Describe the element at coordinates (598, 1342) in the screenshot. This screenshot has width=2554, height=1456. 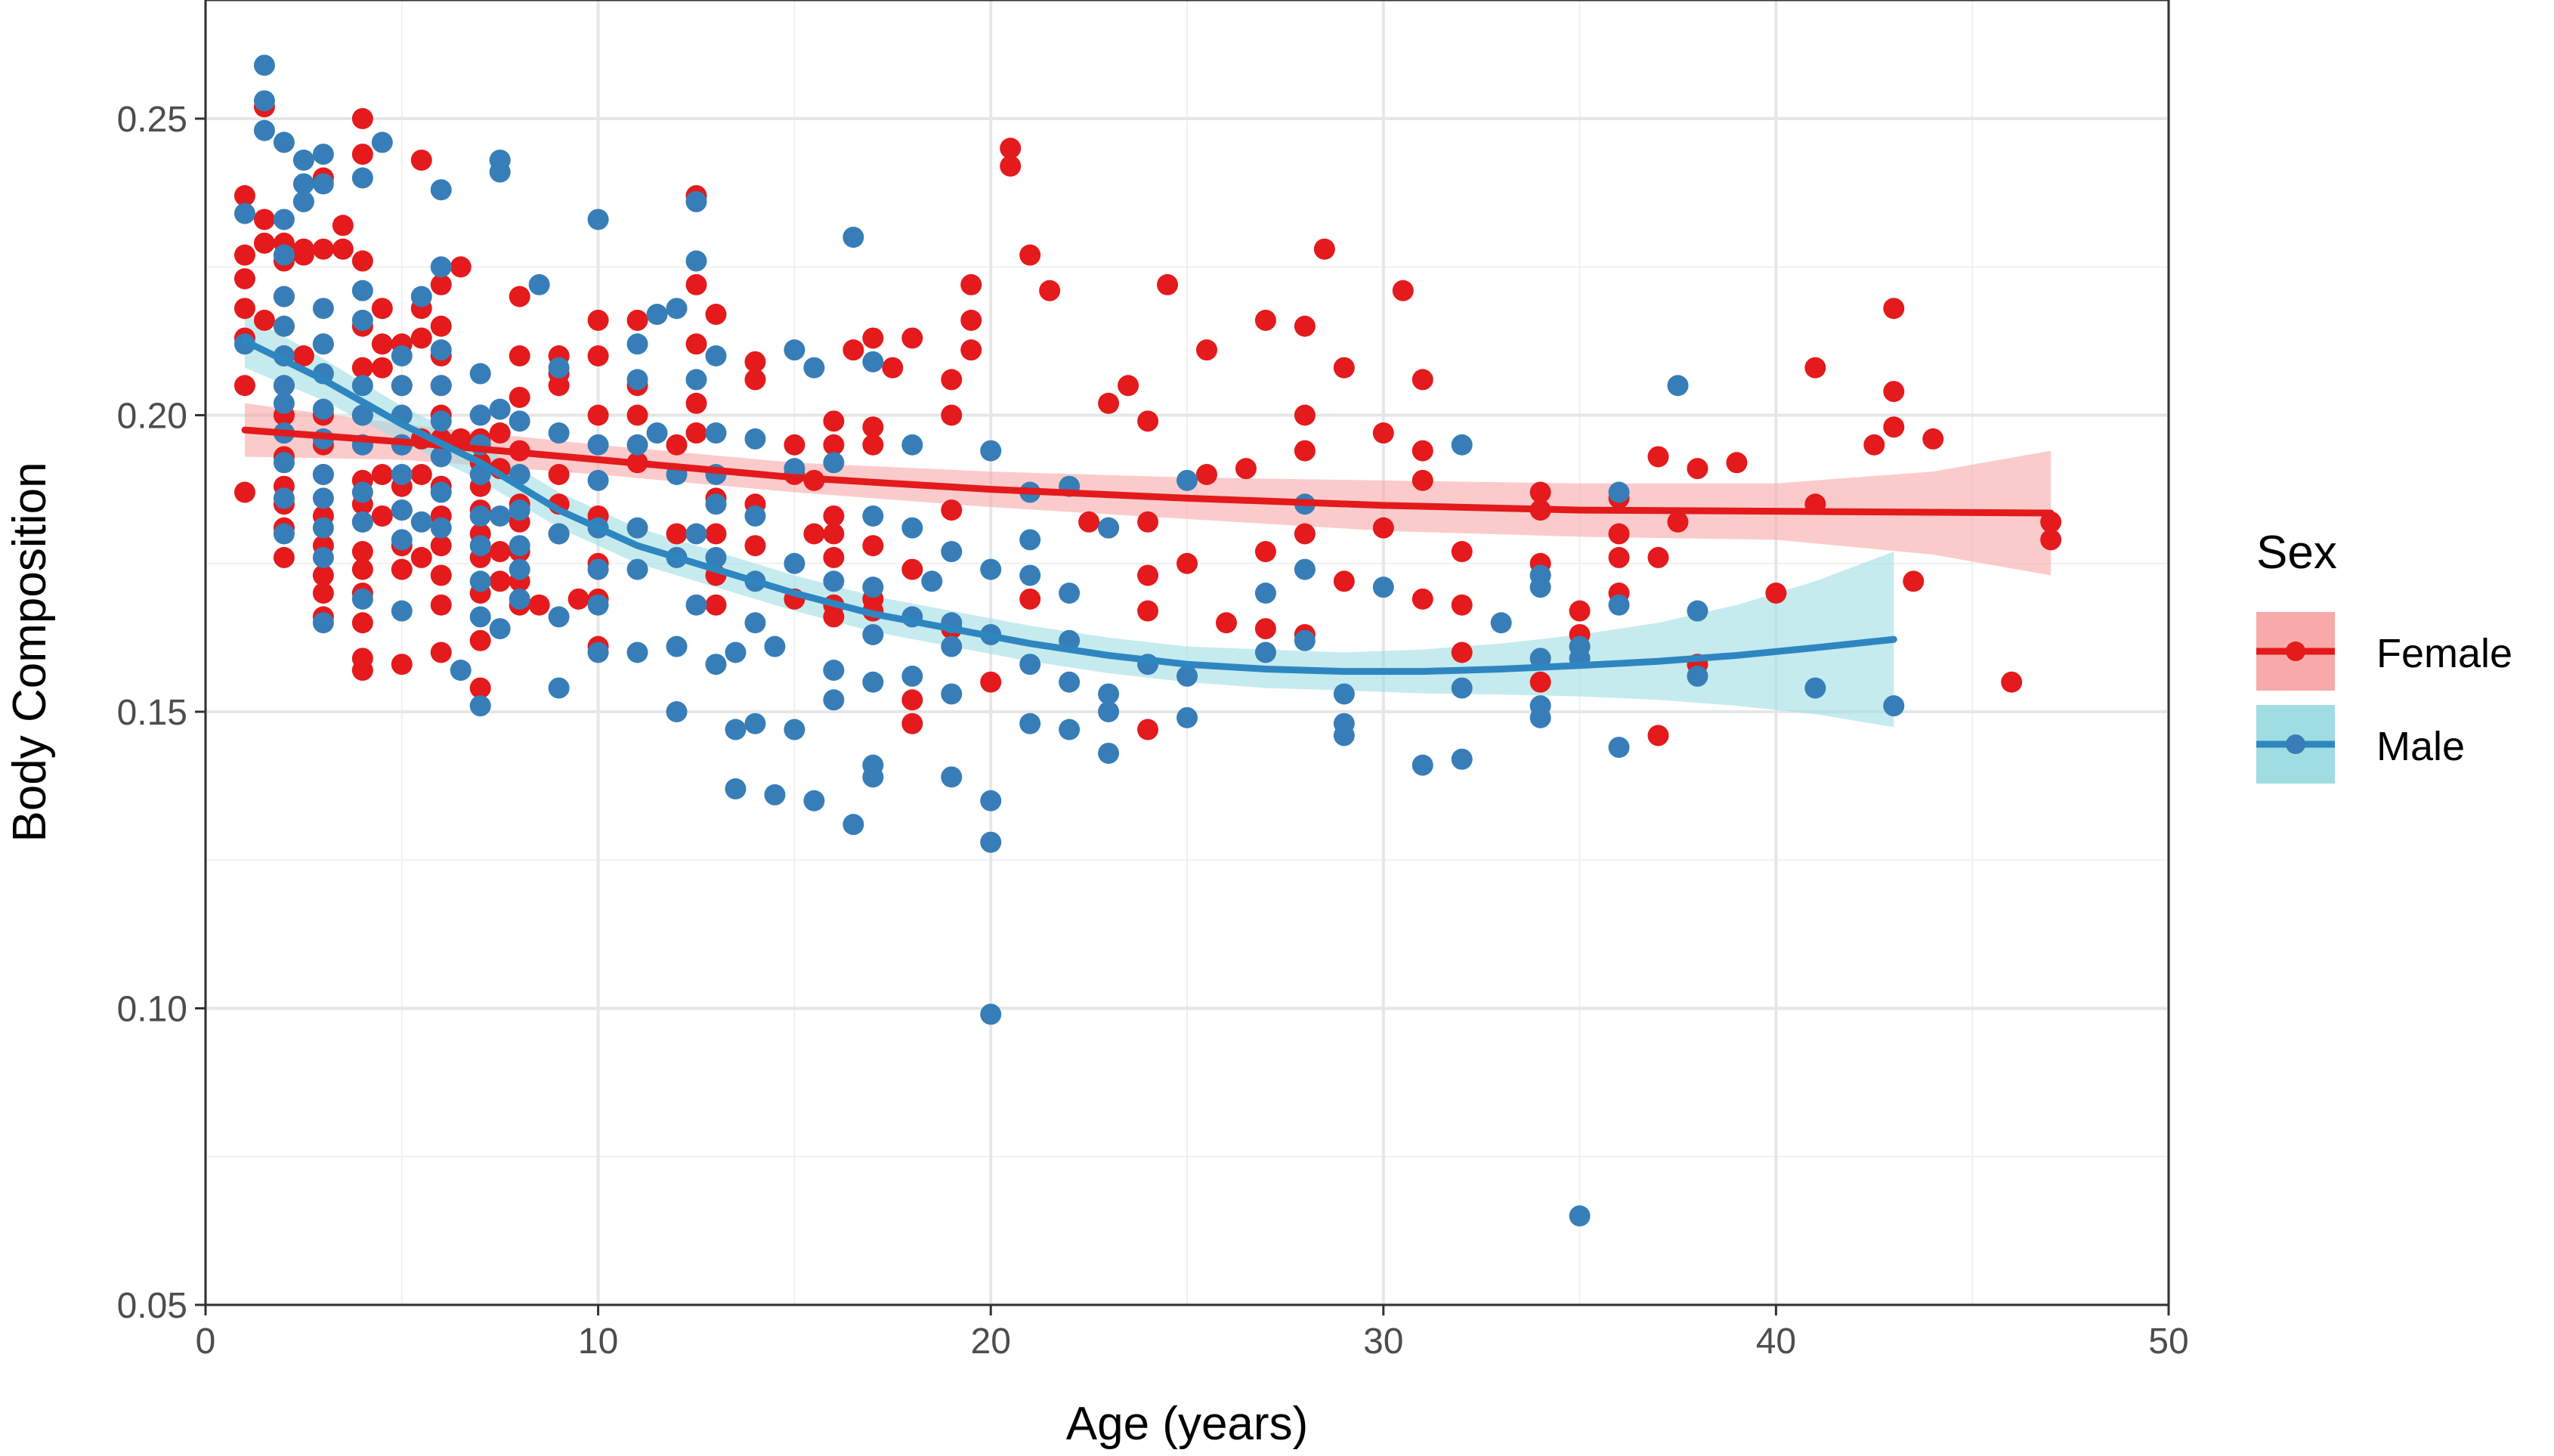
I see `x-tick-label: 10` at that location.